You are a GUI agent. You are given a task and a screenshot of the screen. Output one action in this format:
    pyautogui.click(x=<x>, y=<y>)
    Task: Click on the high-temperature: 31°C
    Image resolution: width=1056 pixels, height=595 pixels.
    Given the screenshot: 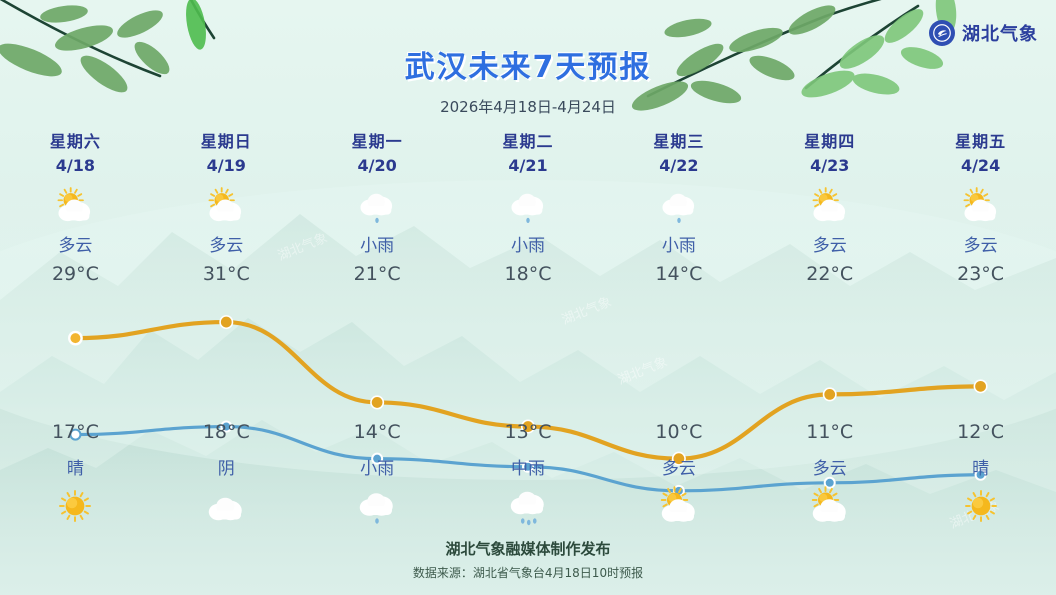 What is the action you would take?
    pyautogui.click(x=226, y=274)
    